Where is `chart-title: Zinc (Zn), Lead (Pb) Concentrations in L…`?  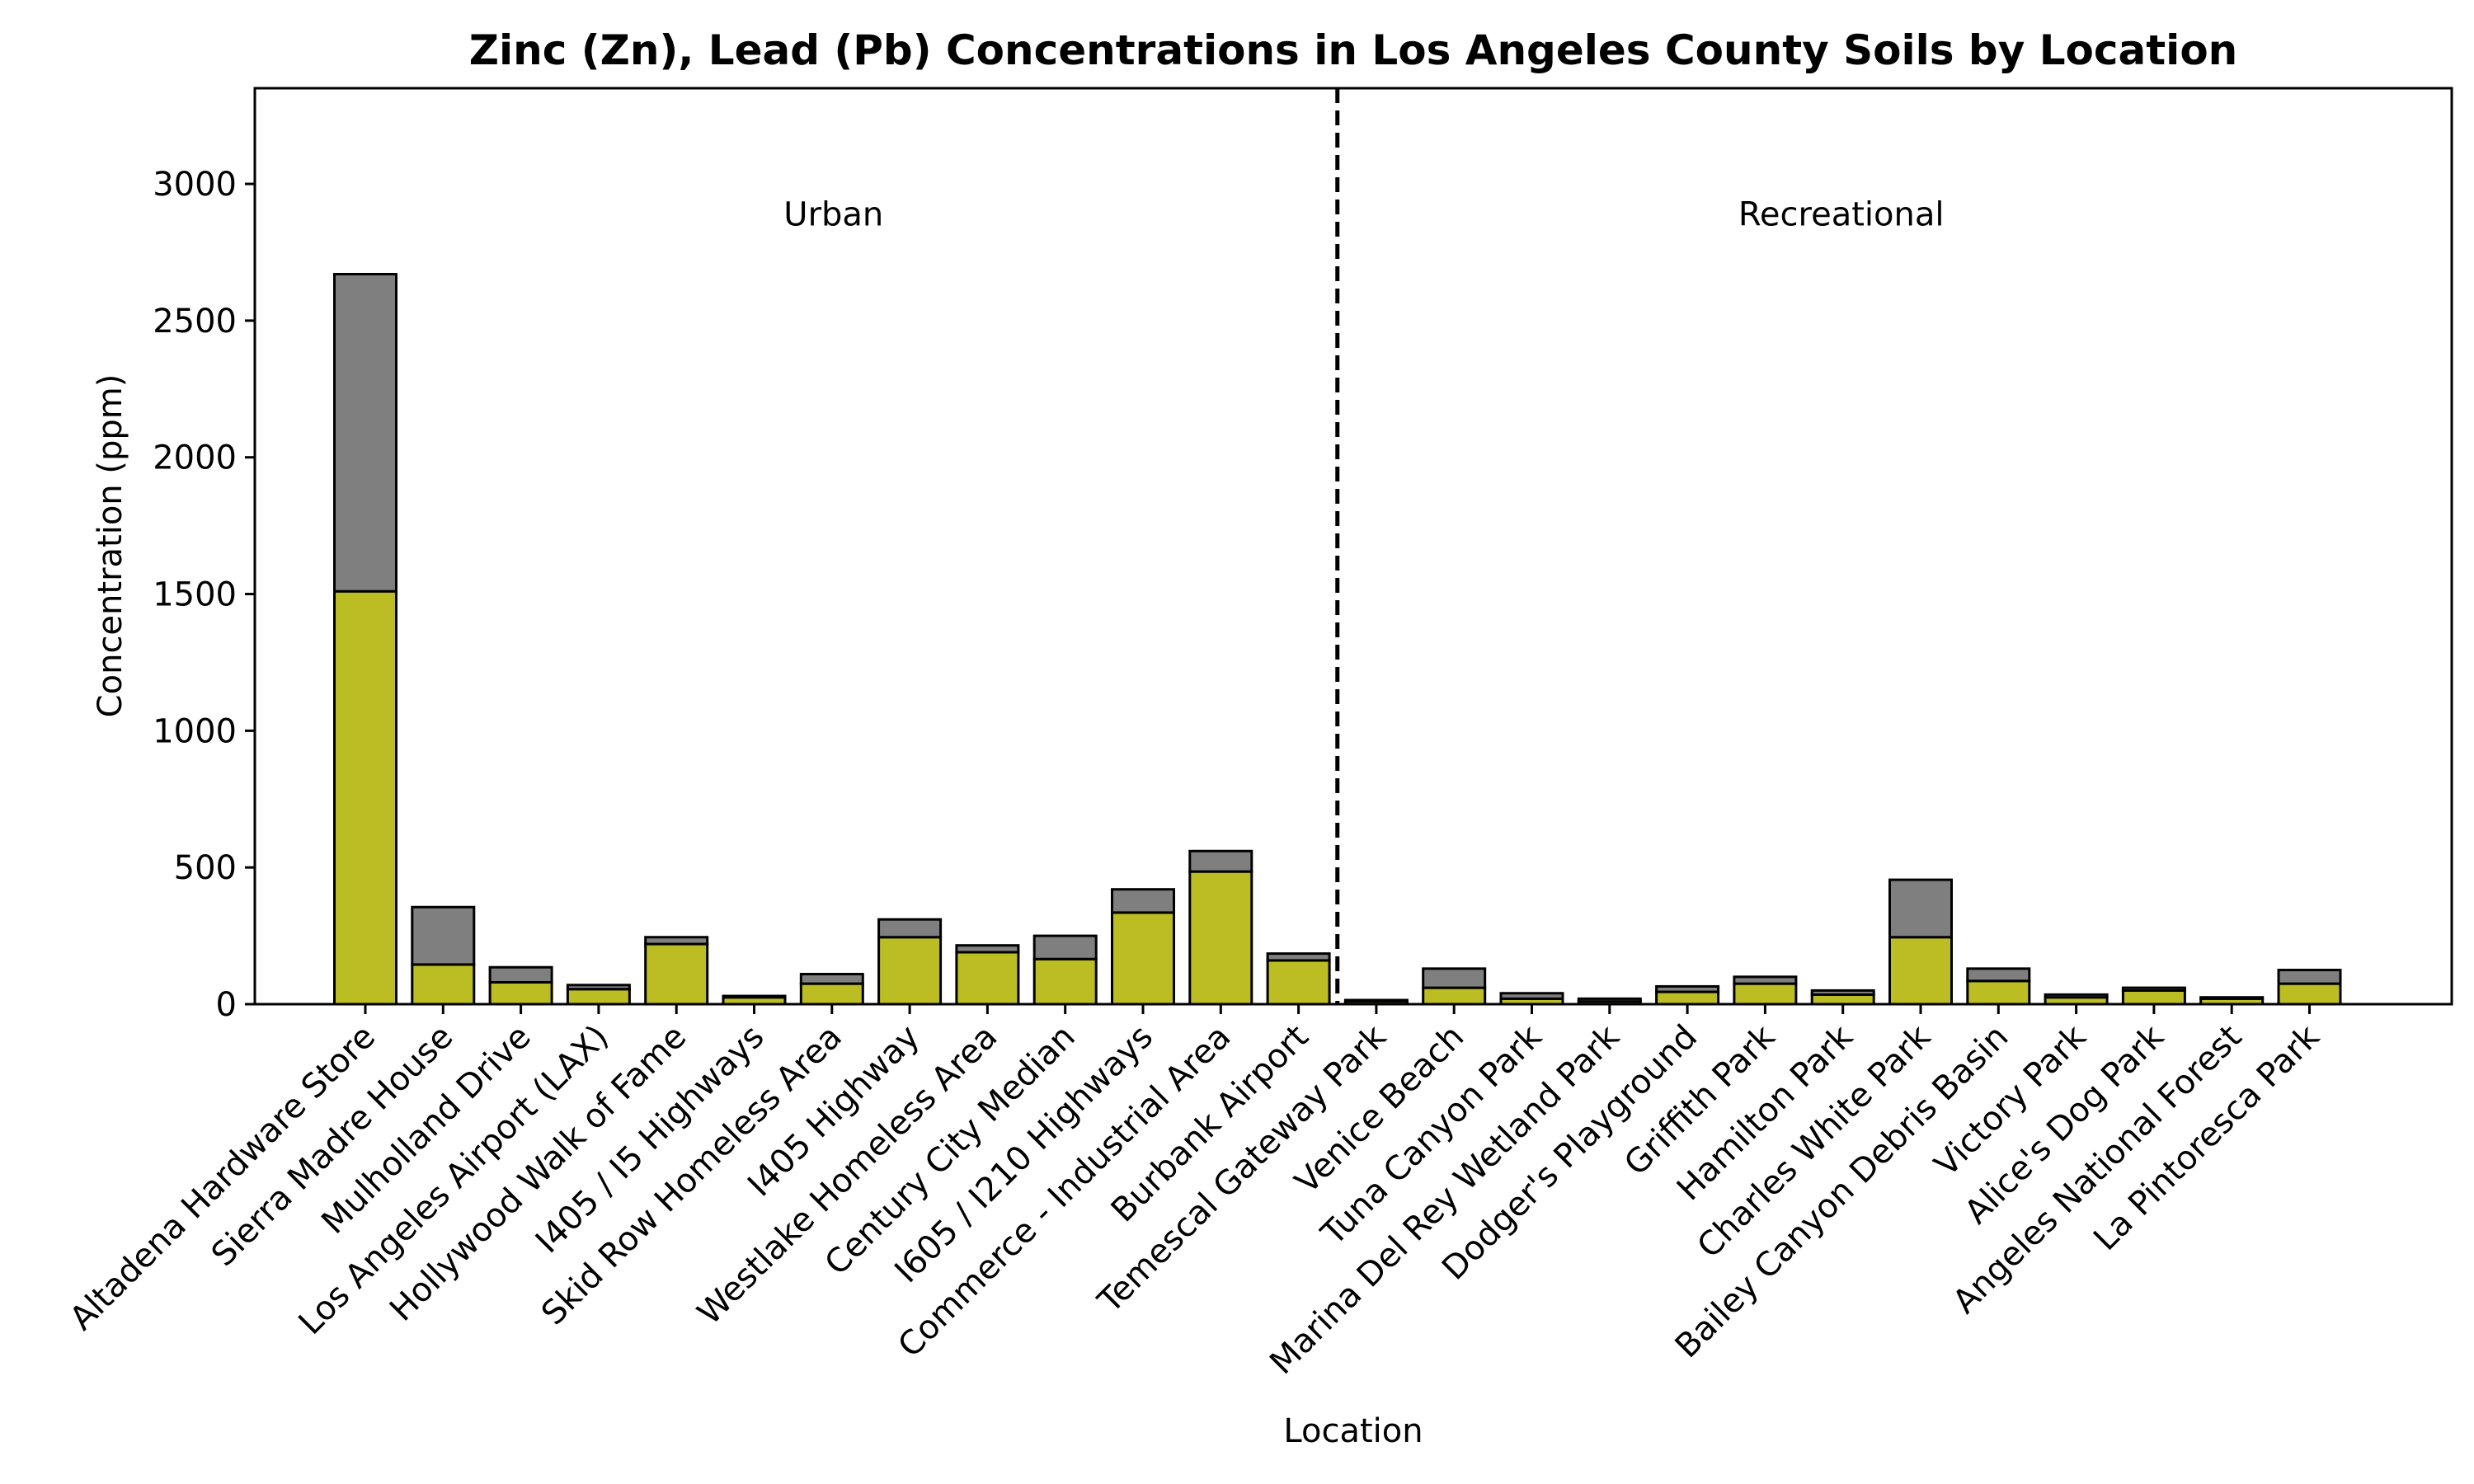 chart-title: Zinc (Zn), Lead (Pb) Concentrations in L… is located at coordinates (1353, 50).